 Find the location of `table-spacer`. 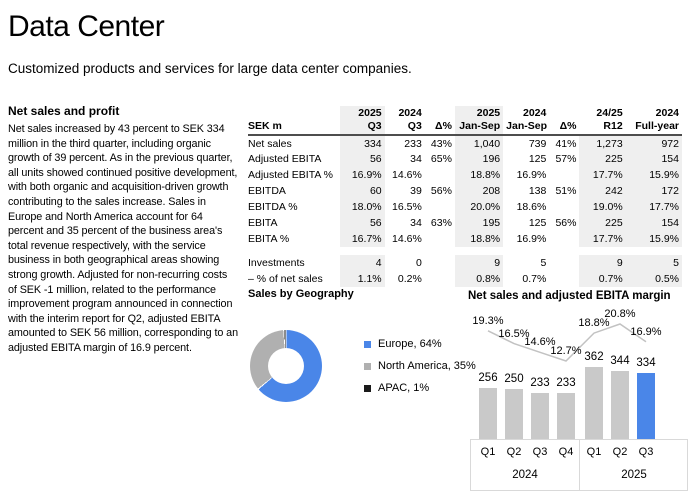

table-spacer is located at coordinates (465, 251).